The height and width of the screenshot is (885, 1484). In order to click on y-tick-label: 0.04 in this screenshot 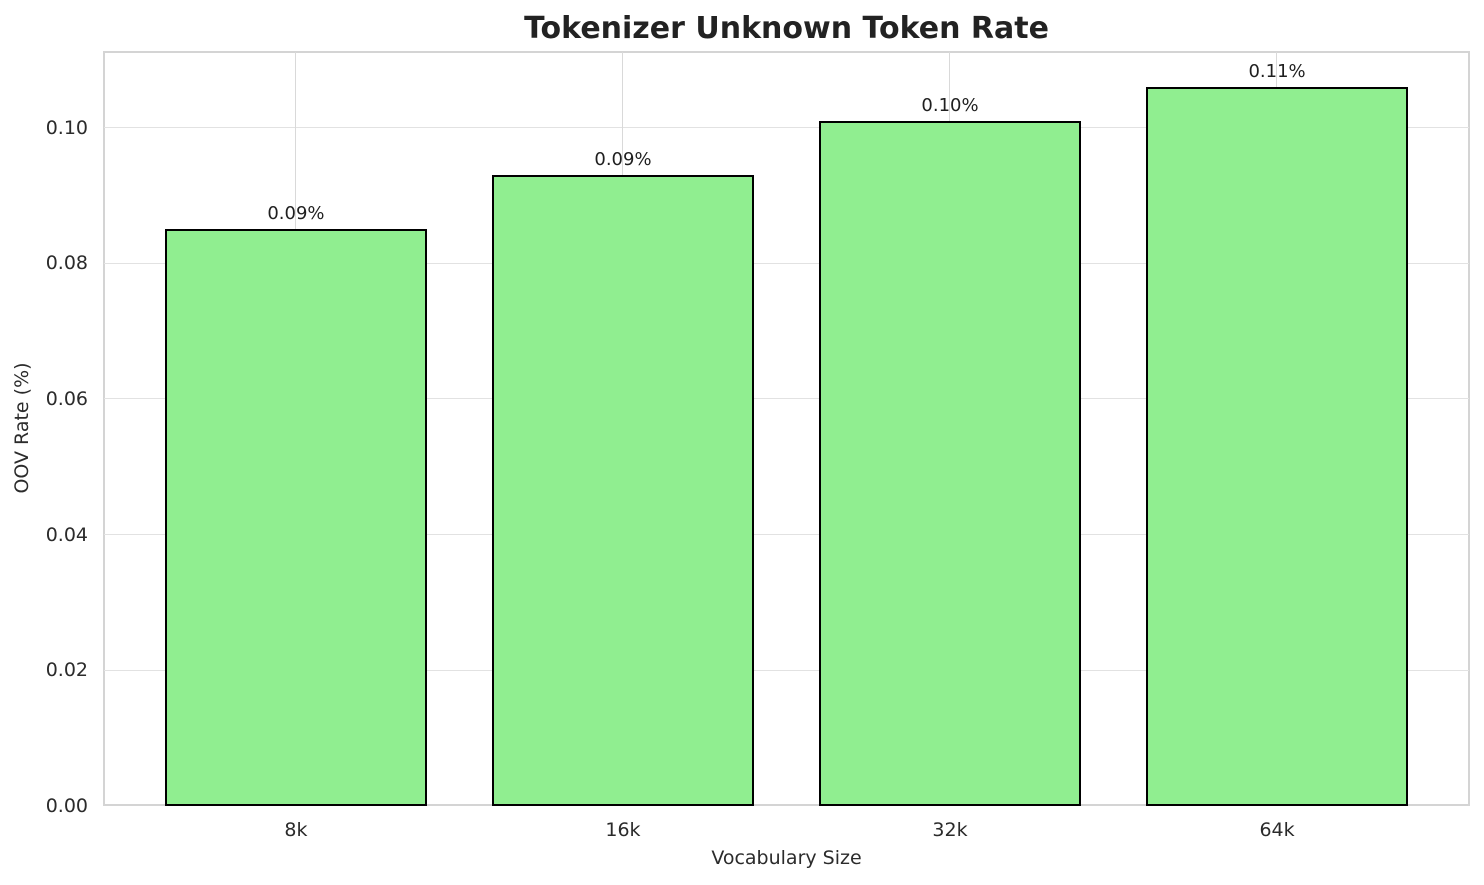, I will do `click(66, 534)`.